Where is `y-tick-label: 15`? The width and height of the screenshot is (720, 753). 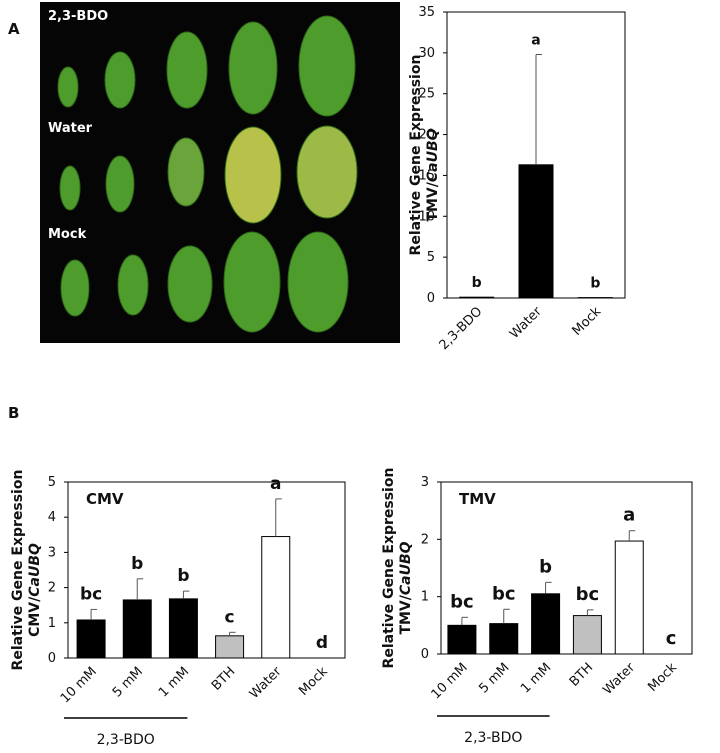
y-tick-label: 15 is located at coordinates (426, 175).